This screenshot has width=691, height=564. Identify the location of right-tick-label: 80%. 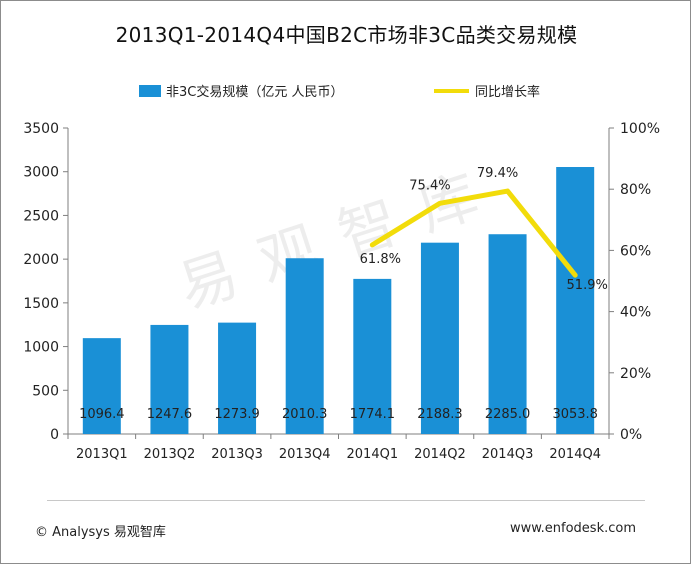
(635, 190).